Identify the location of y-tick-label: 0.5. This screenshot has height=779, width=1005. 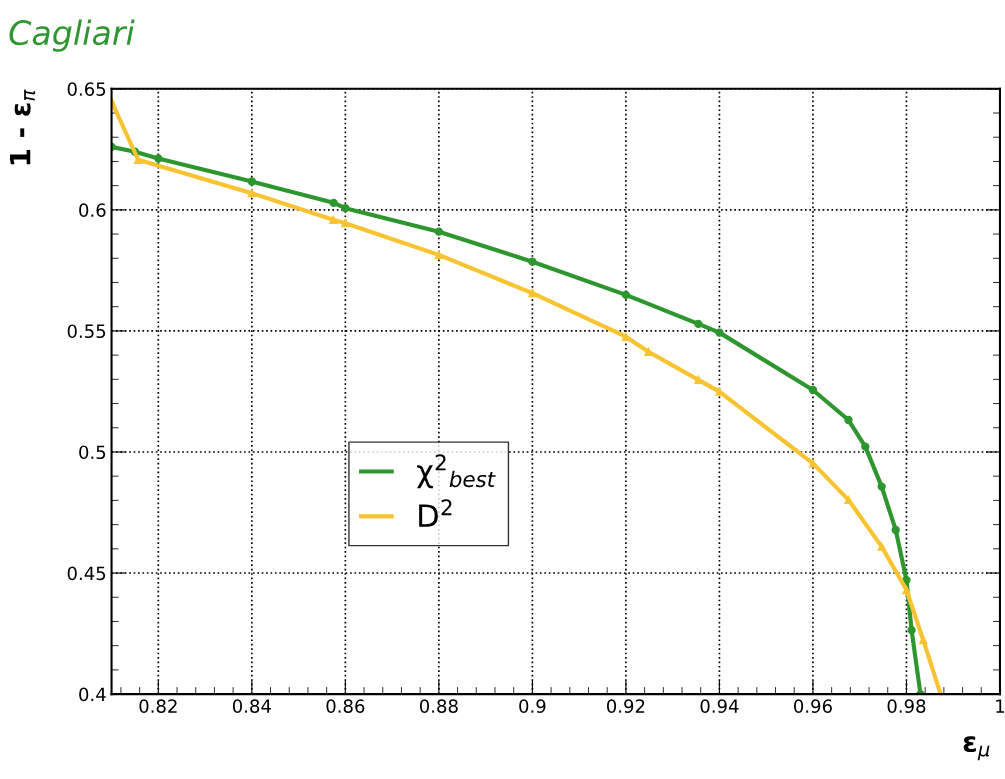
(92, 452).